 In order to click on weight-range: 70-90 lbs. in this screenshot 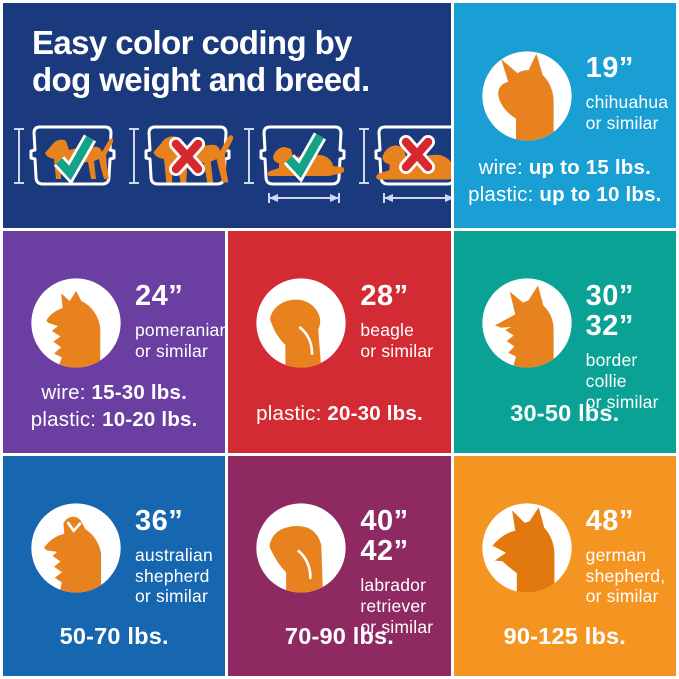, I will do `click(339, 635)`.